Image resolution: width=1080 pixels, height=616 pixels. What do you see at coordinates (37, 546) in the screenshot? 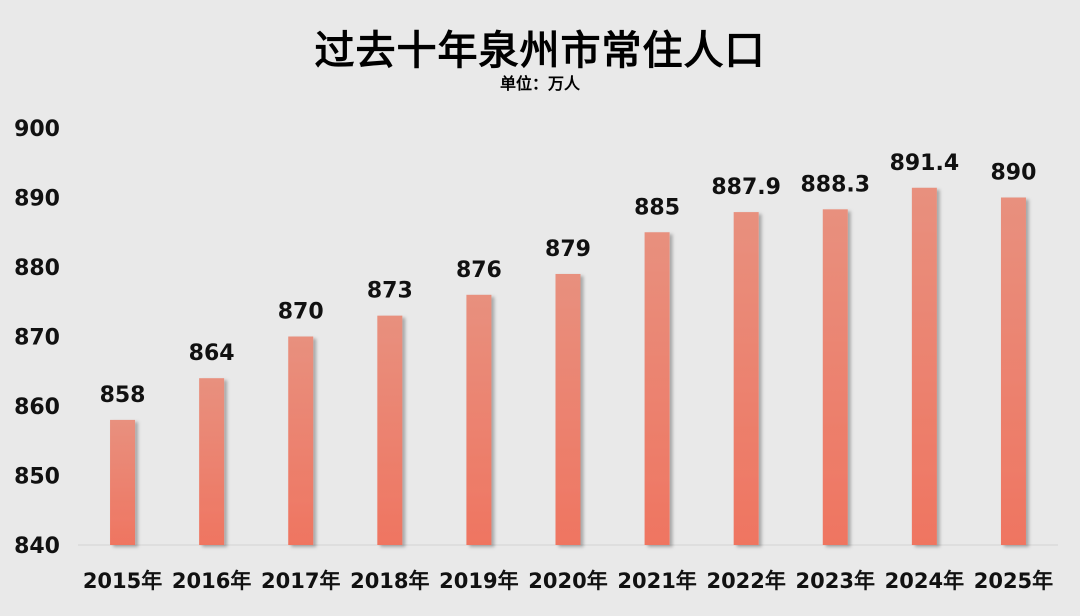
I see `y-tick-label: 840` at bounding box center [37, 546].